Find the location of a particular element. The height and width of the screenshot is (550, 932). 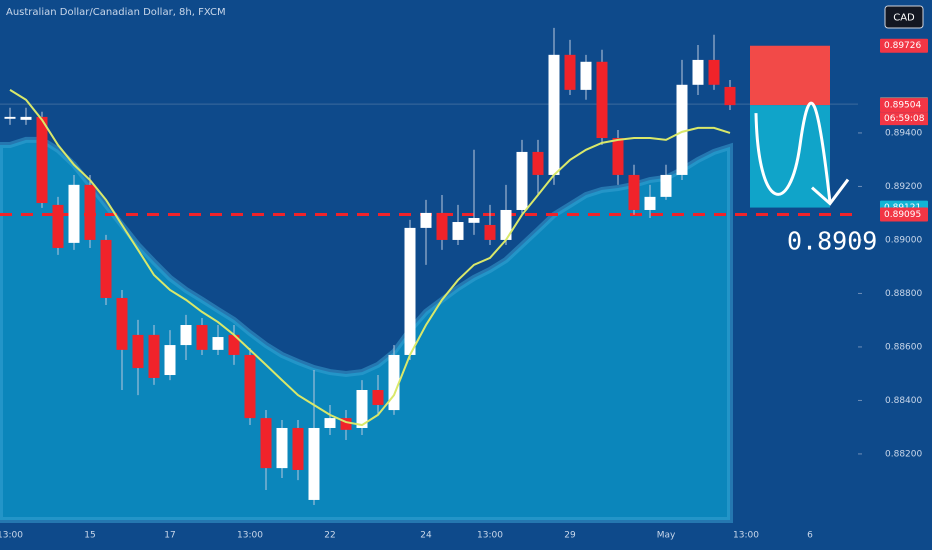

price-label: 0.89095 is located at coordinates (902, 215).